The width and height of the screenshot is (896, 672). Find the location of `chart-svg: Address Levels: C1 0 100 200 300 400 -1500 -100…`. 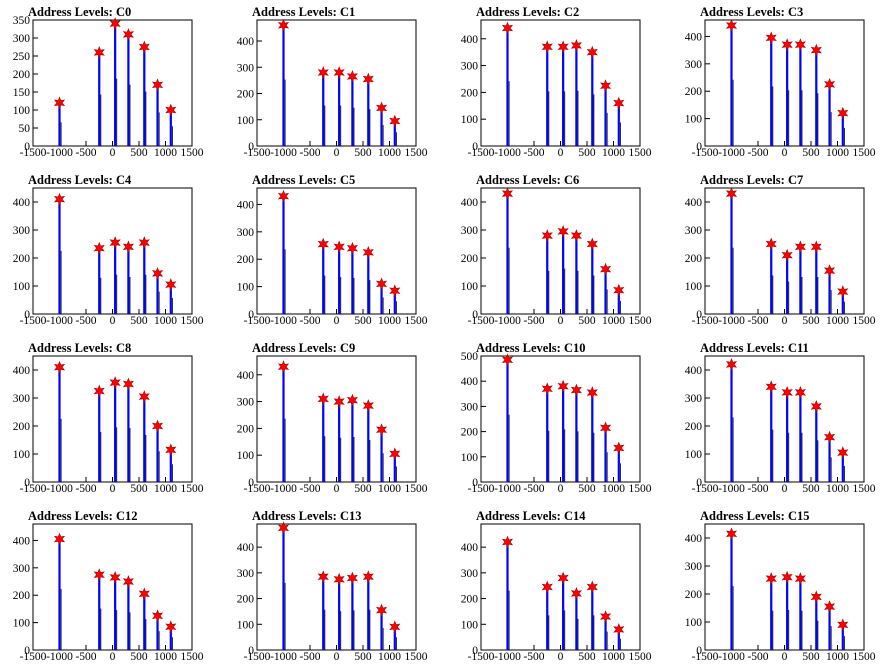

chart-svg: Address Levels: C1 0 100 200 300 400 -1500 -100… is located at coordinates (332, 82).